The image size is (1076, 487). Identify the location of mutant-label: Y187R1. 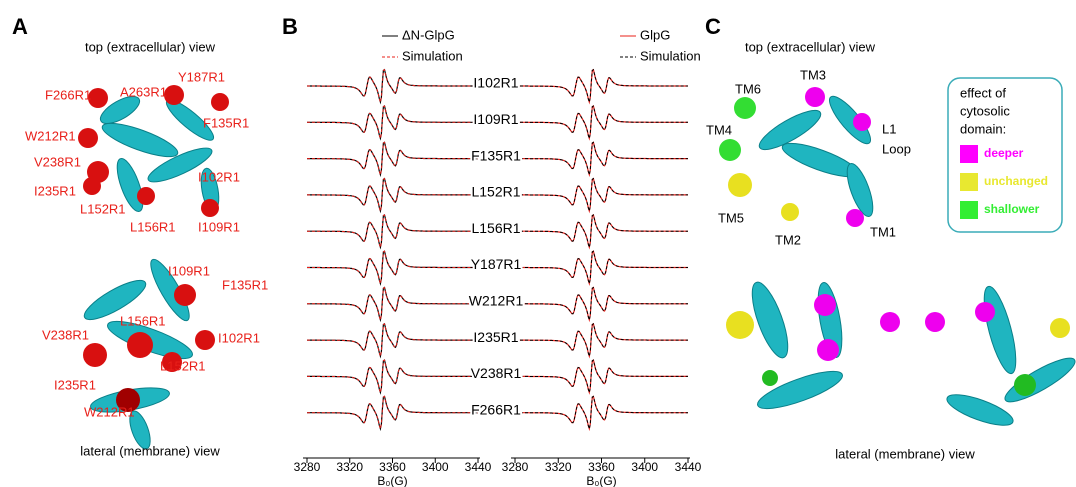
(496, 264).